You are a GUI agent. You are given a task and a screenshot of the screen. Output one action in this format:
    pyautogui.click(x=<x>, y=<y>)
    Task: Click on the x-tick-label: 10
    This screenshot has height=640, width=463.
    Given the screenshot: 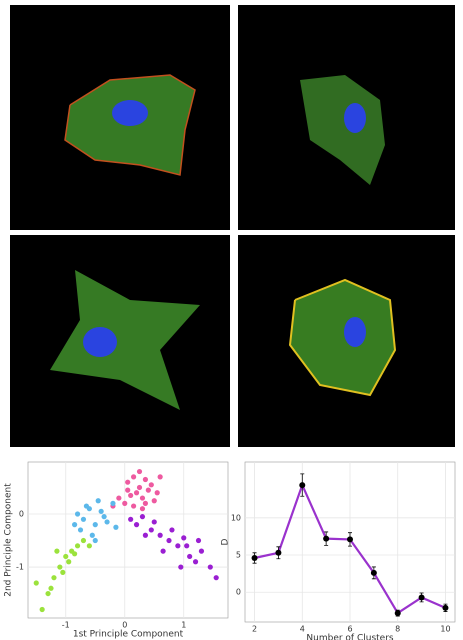 What is the action you would take?
    pyautogui.click(x=445, y=629)
    